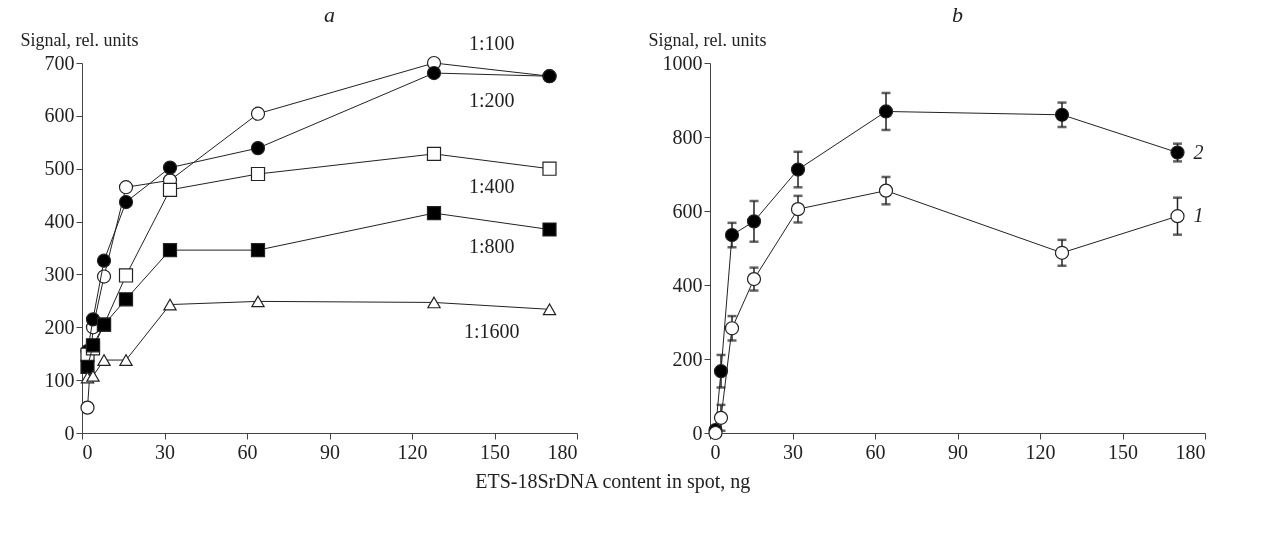 The height and width of the screenshot is (560, 1280). Describe the element at coordinates (491, 99) in the screenshot. I see `series-label: 1:200` at that location.